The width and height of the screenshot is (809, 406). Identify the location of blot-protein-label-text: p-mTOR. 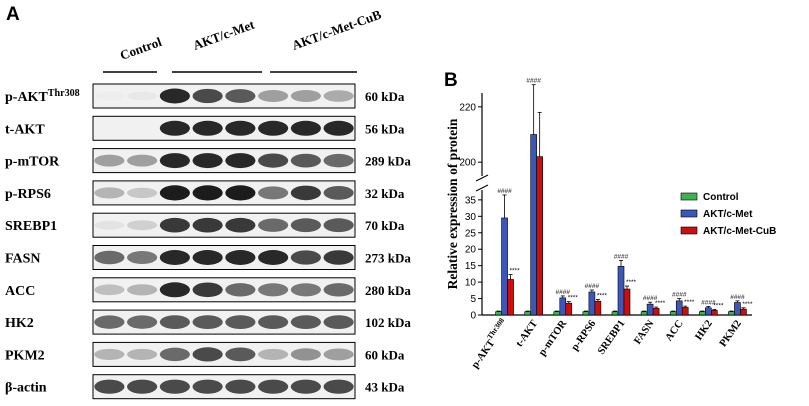
(32, 162).